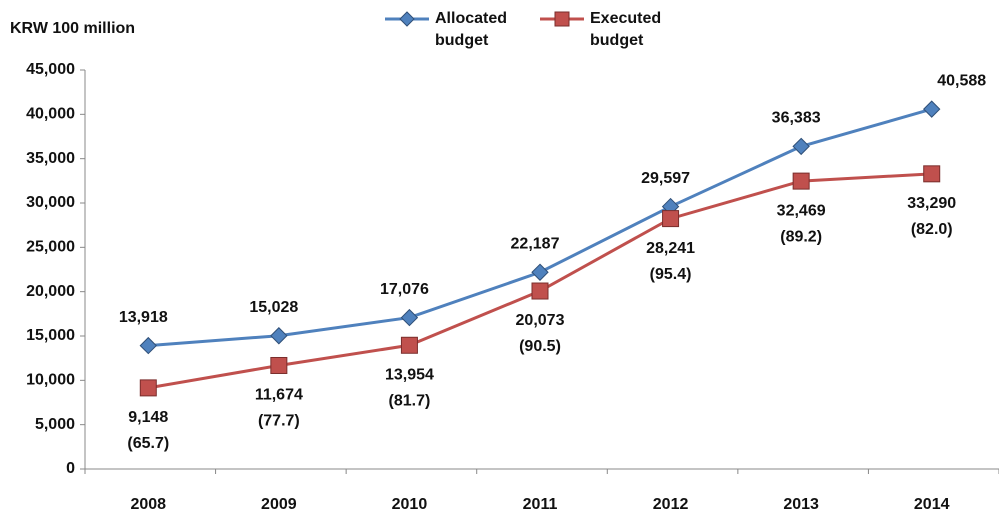  What do you see at coordinates (628, 29) in the screenshot?
I see `legend-label: Executed budget` at bounding box center [628, 29].